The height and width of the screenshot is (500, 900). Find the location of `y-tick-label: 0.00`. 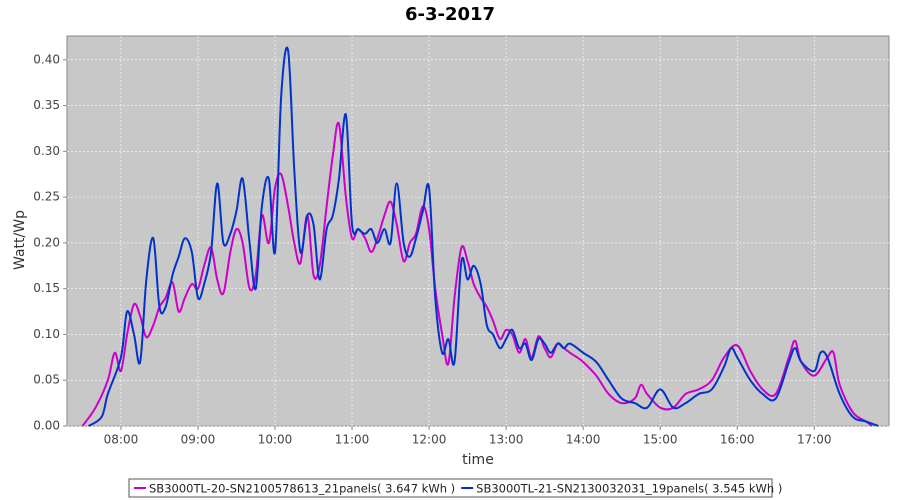

y-tick-label: 0.00 is located at coordinates (46, 426).